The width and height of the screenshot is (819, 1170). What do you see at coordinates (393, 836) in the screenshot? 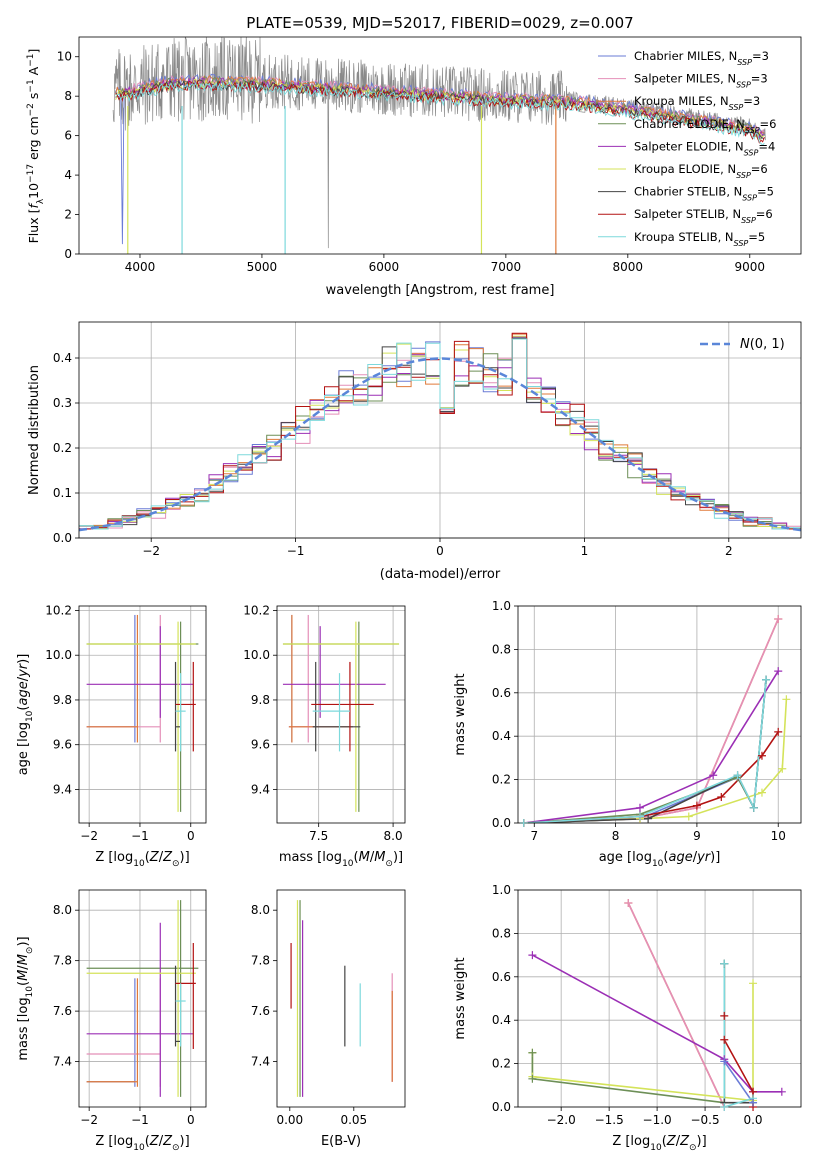
I see `x-tick-label: 8.0` at bounding box center [393, 836].